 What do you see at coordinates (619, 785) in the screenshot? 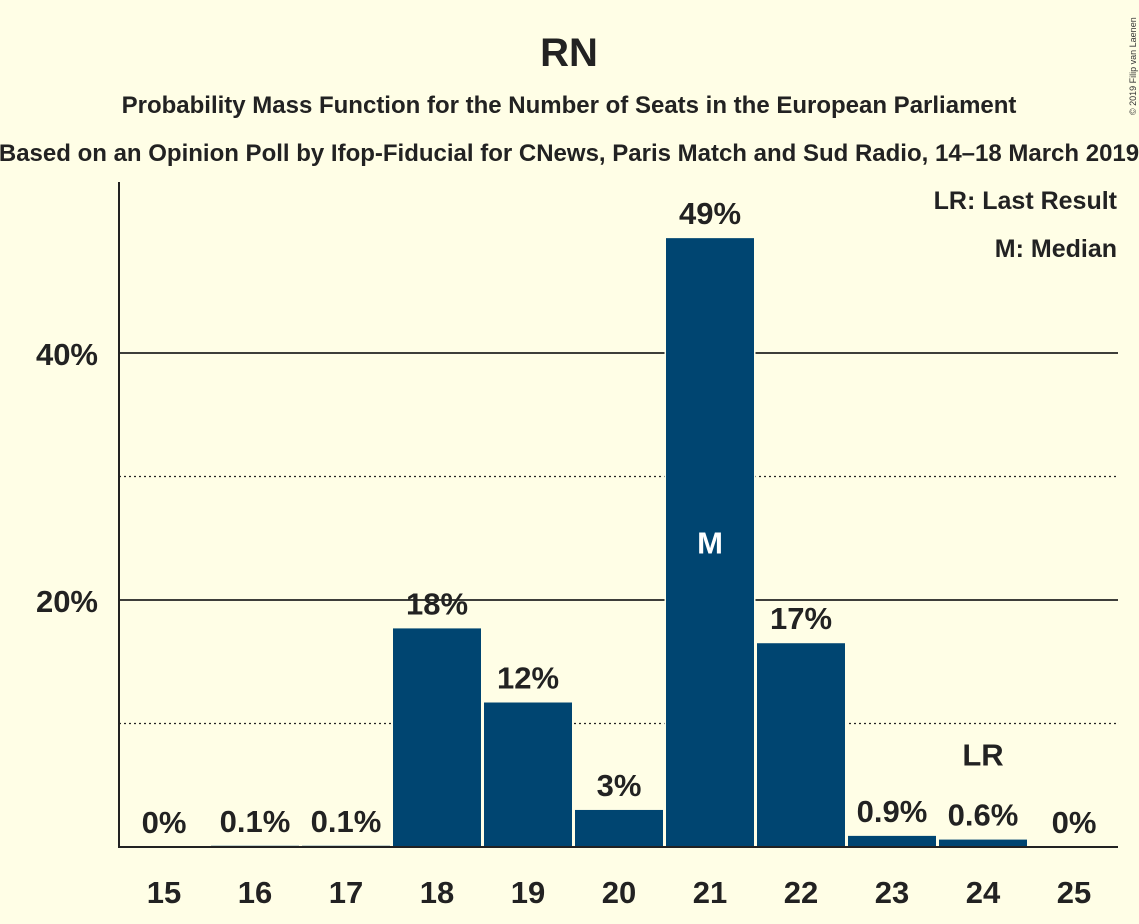
I see `bar-value-label: 3%` at bounding box center [619, 785].